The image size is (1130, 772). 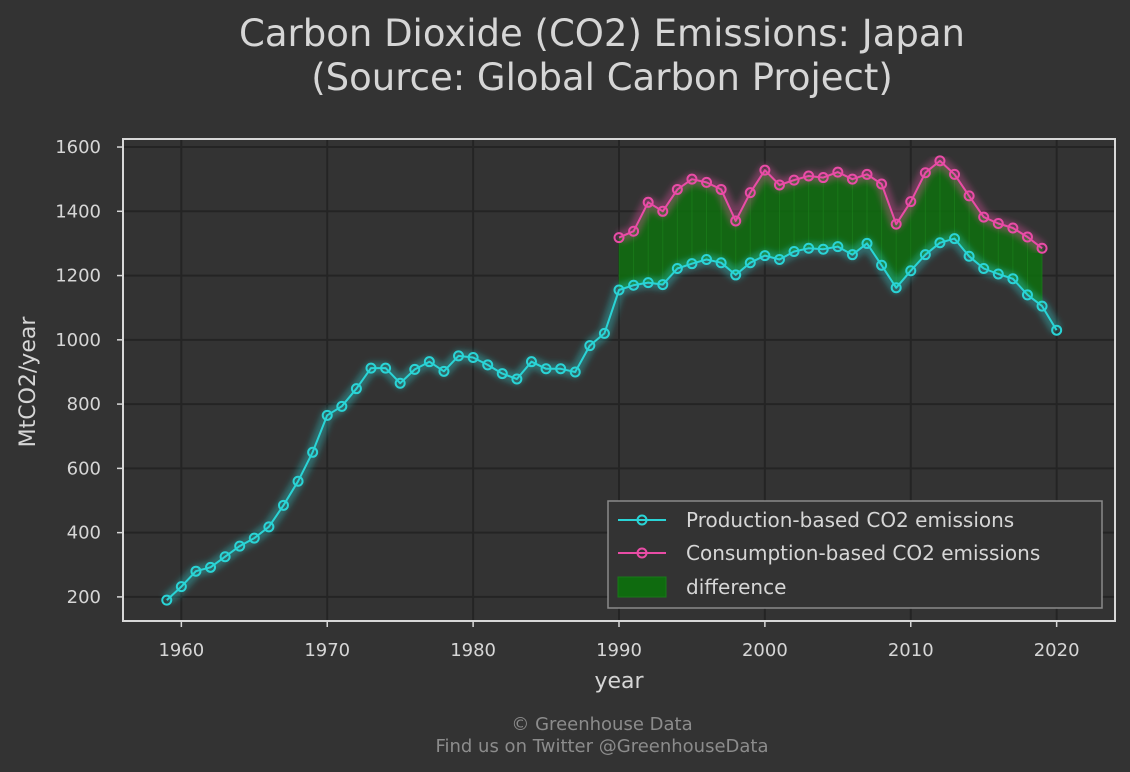 I want to click on legend-difference-swatch, so click(x=642, y=587).